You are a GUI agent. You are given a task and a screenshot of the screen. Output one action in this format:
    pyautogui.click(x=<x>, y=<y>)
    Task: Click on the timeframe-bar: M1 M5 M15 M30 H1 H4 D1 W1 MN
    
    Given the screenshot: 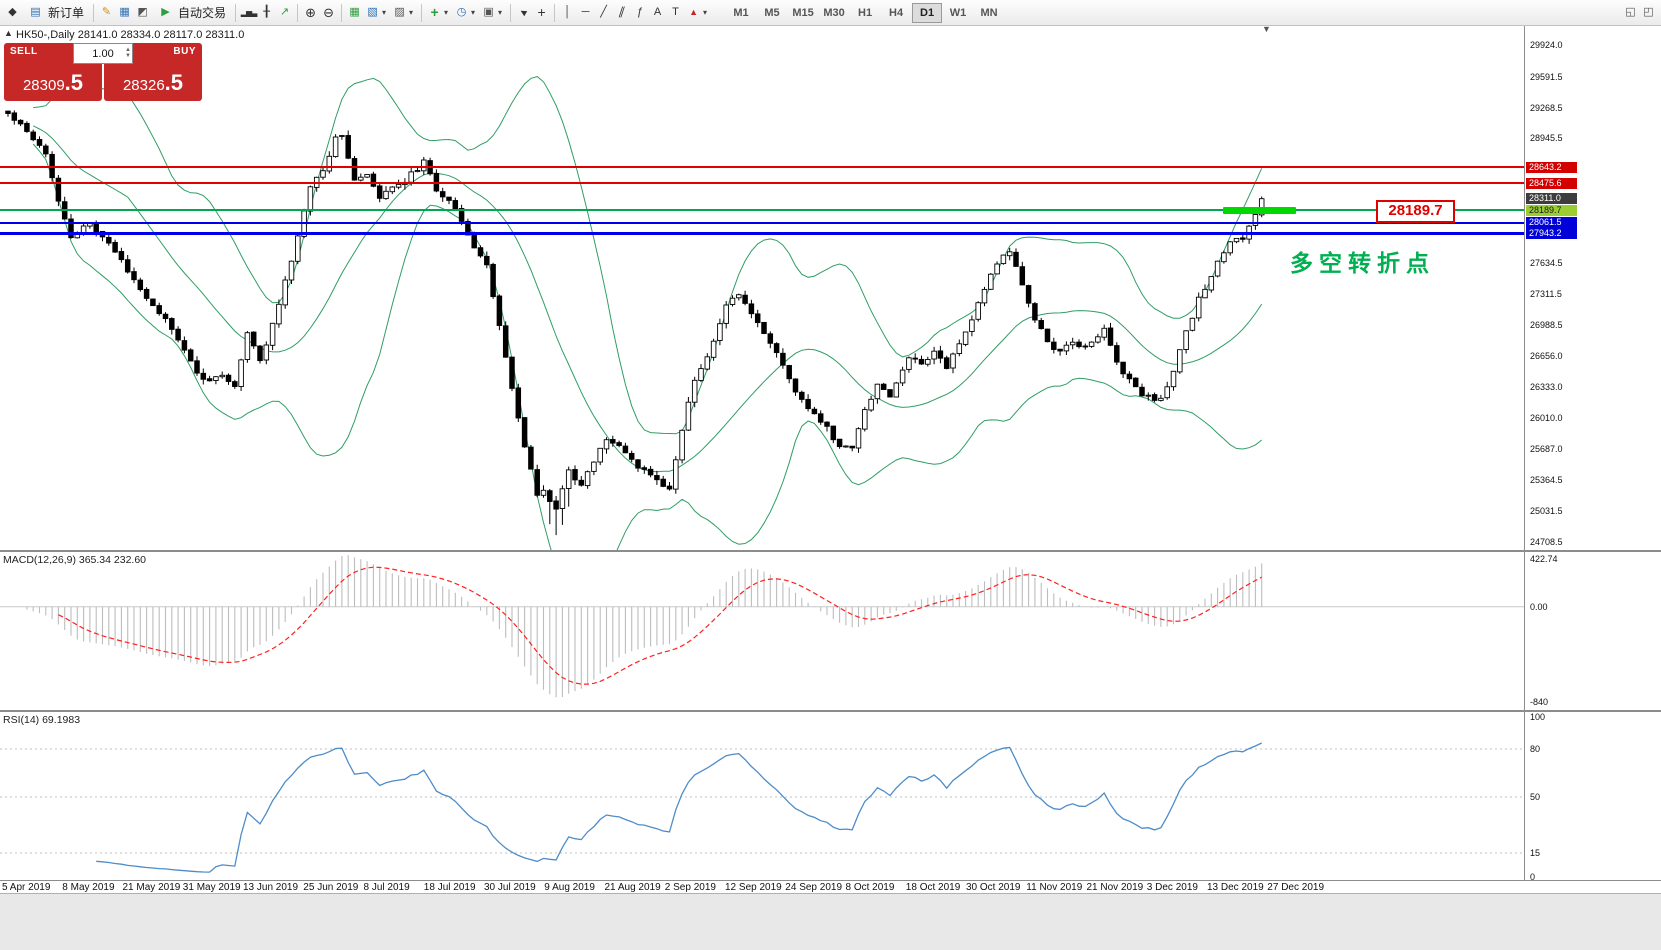 What is the action you would take?
    pyautogui.click(x=865, y=12)
    